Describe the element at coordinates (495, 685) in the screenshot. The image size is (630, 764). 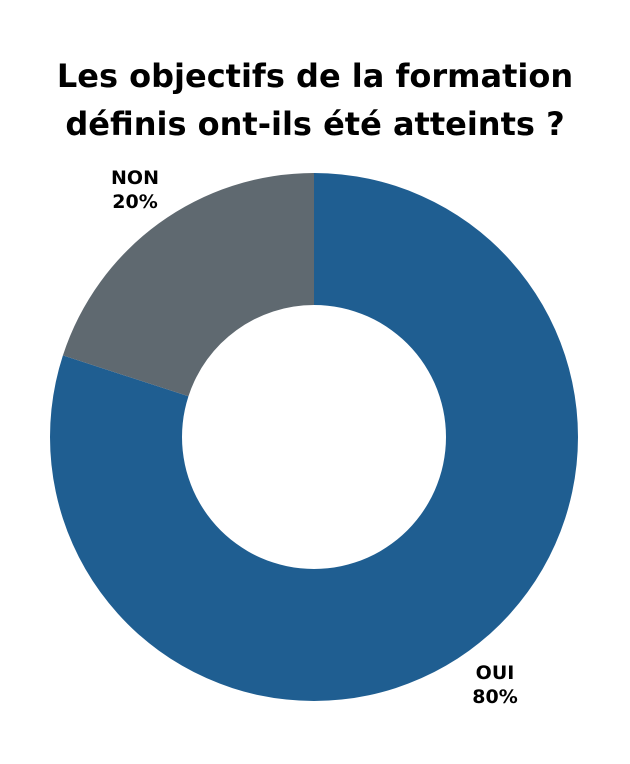
I see `label-oui: OUI 80%` at that location.